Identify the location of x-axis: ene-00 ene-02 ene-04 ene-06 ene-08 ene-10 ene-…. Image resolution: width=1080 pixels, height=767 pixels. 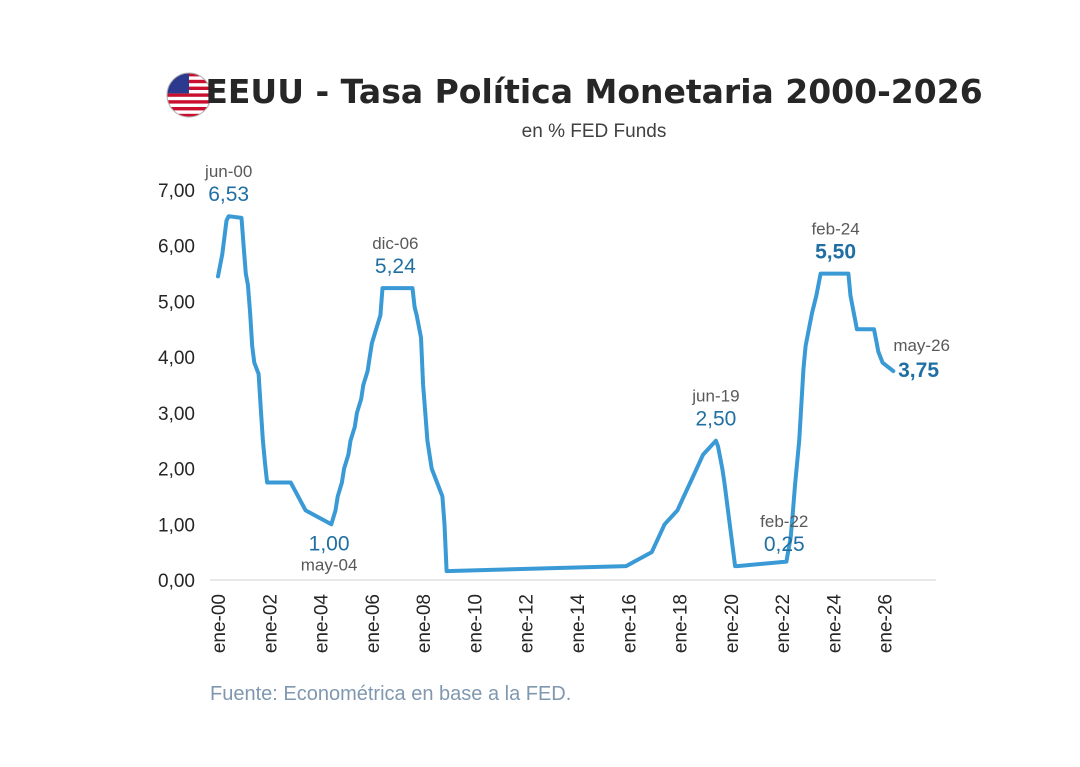
(572, 616).